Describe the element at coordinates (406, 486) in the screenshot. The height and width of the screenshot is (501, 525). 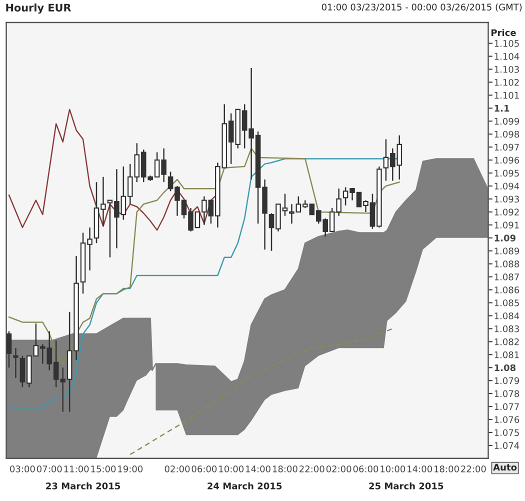
I see `text: 25 March 2015` at that location.